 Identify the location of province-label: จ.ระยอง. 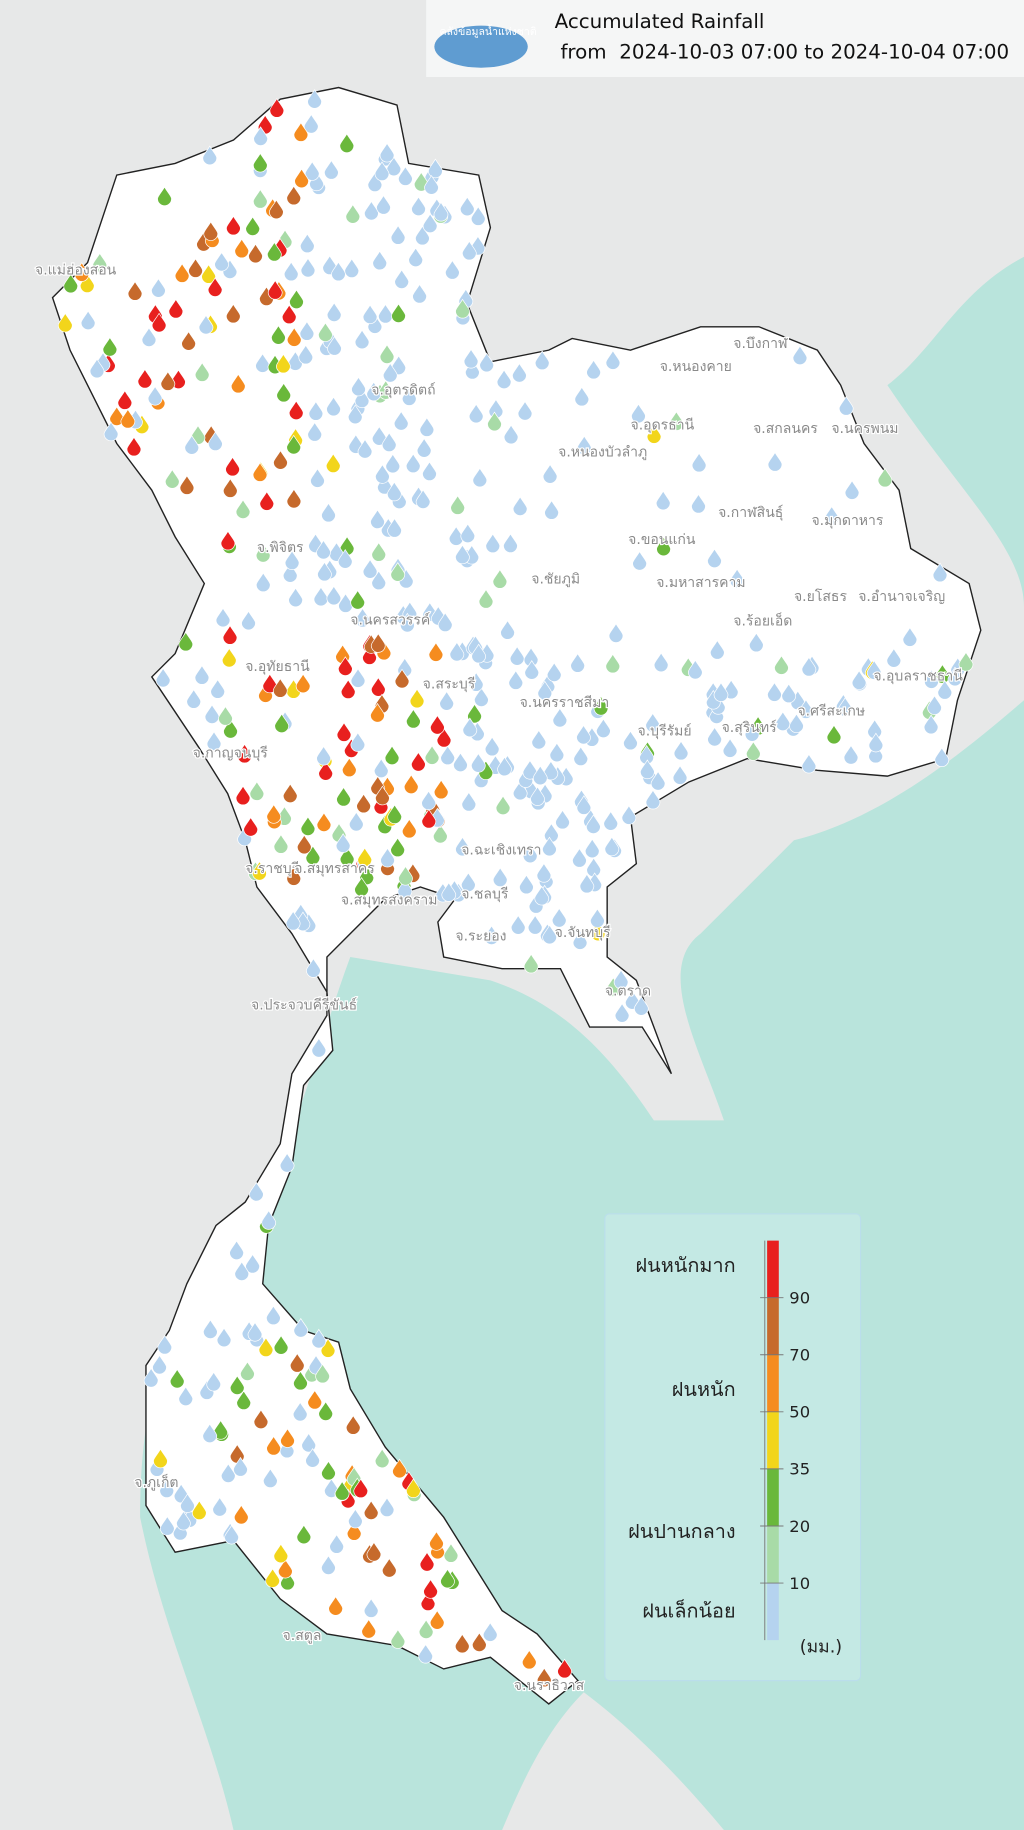
(480, 937).